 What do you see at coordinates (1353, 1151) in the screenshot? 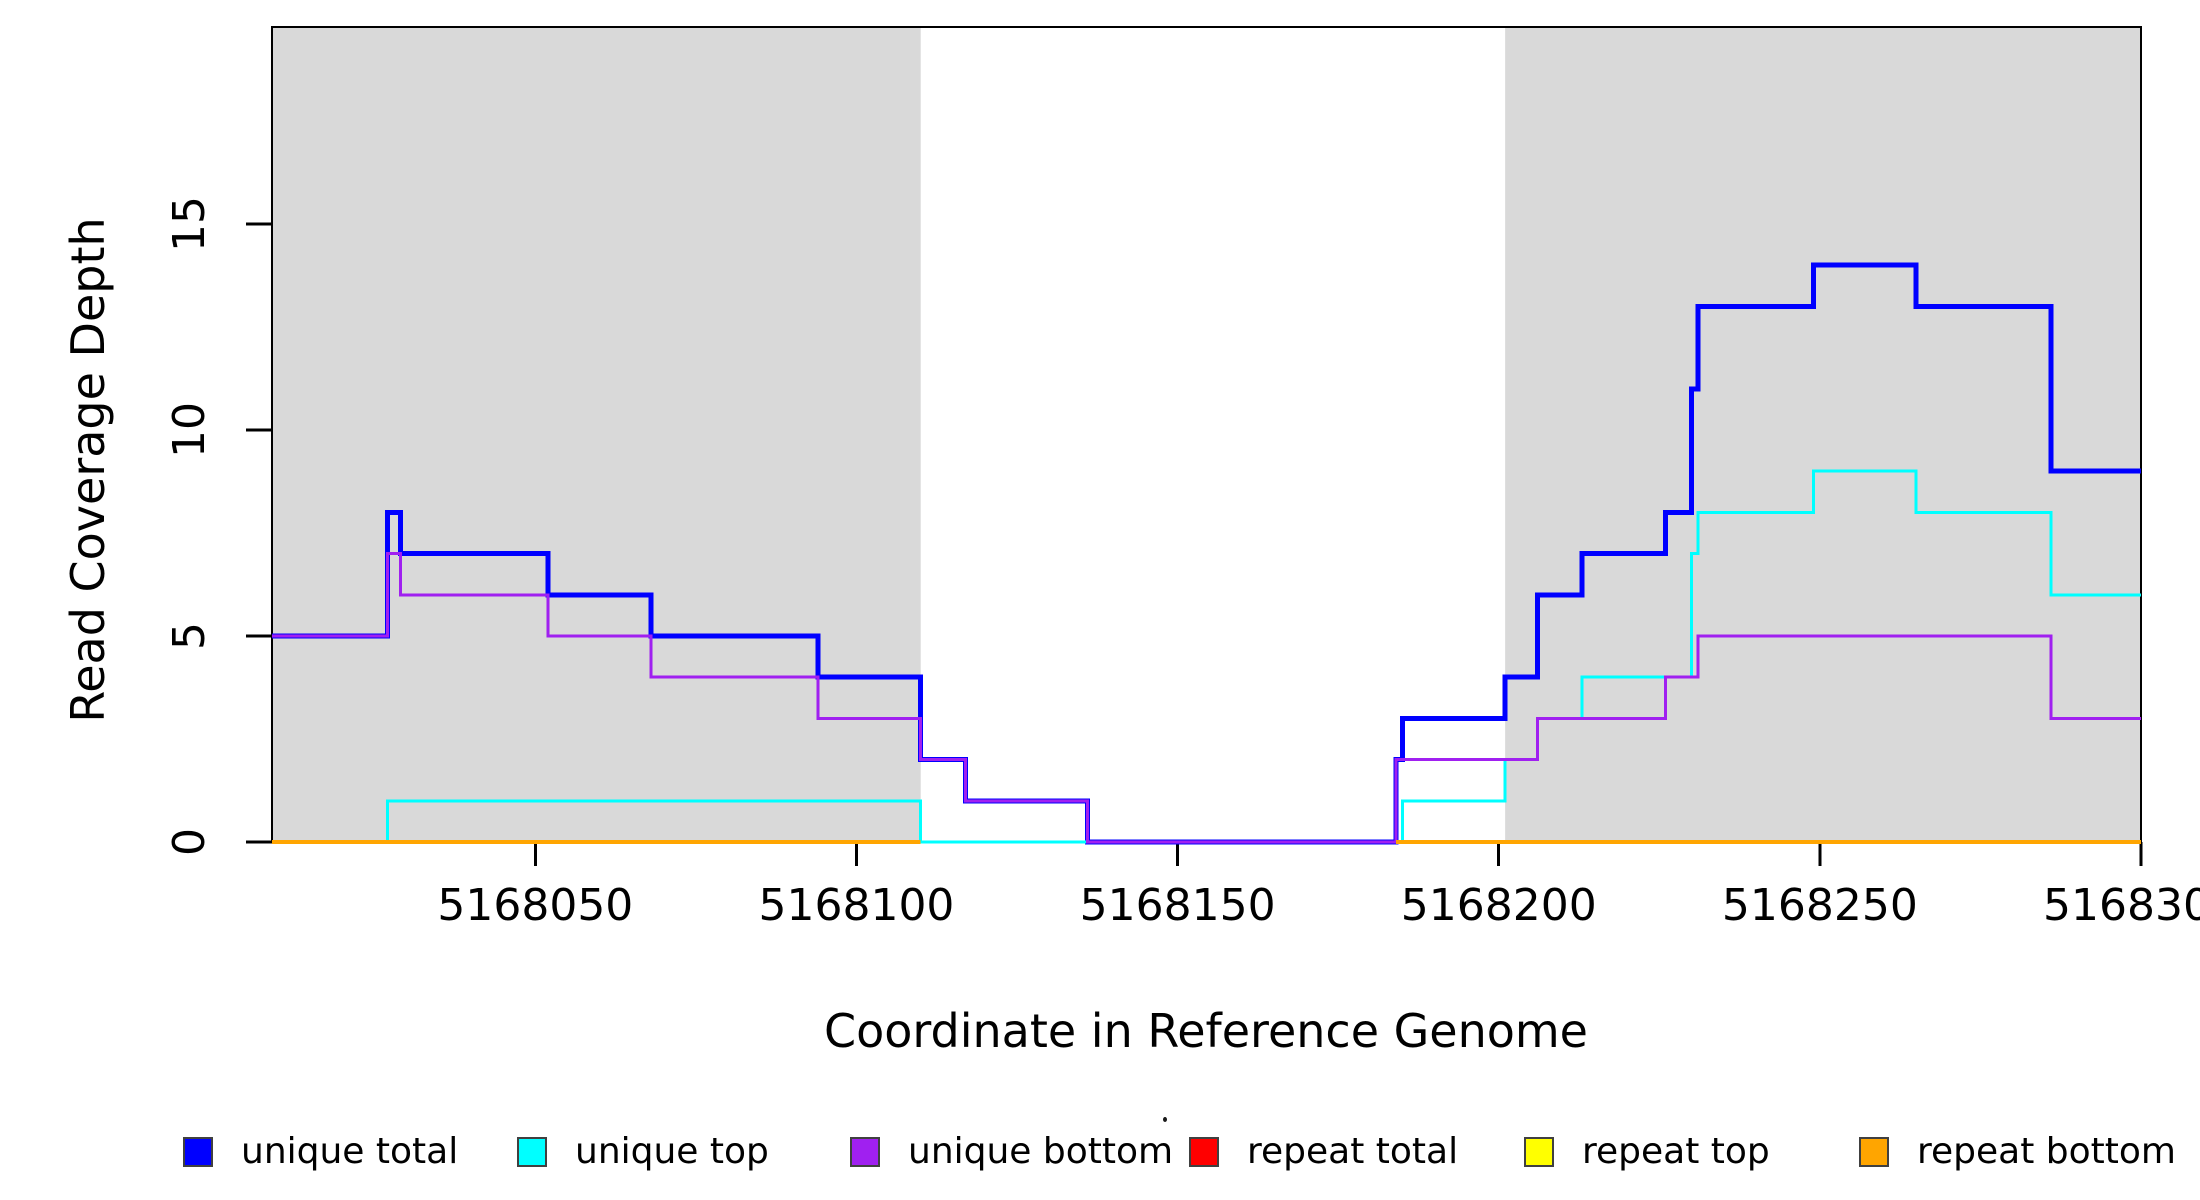
I see `legend-label: repeat total` at bounding box center [1353, 1151].